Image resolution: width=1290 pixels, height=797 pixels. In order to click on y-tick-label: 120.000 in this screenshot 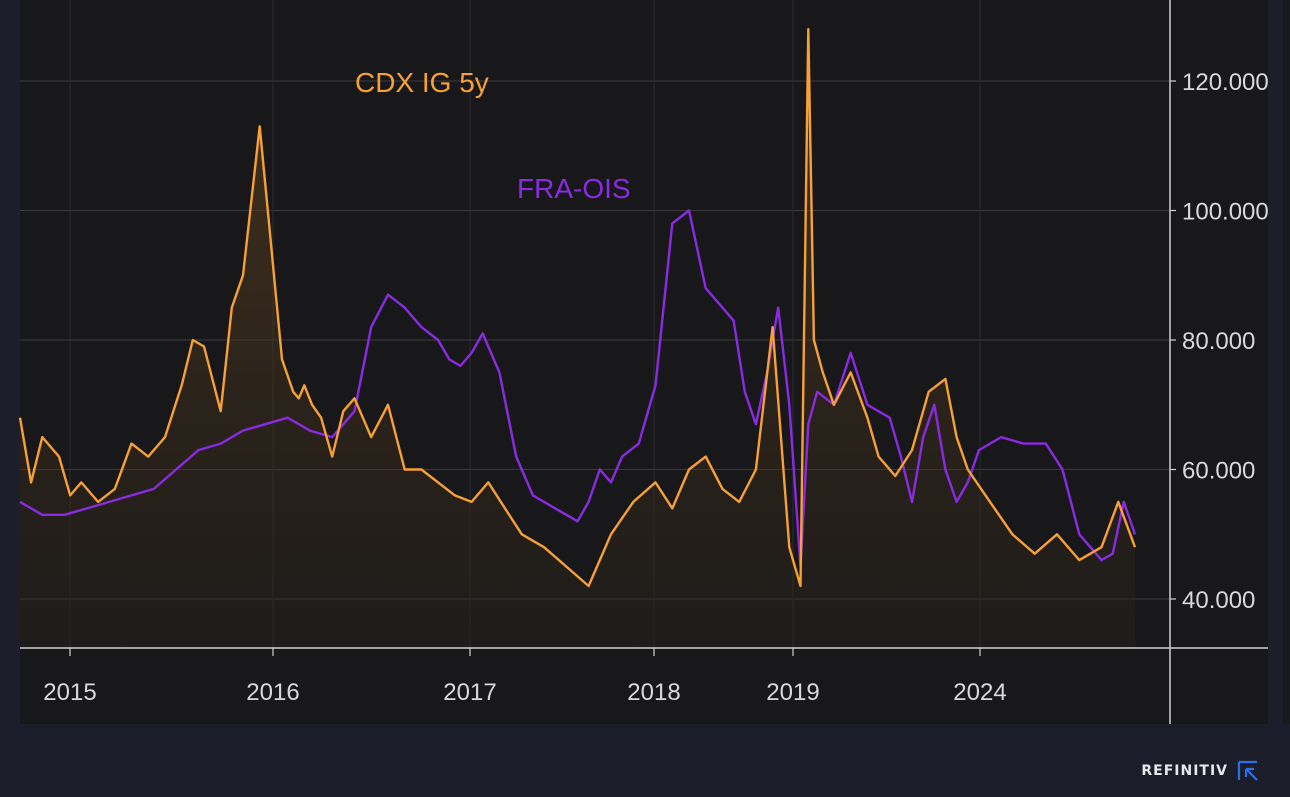, I will do `click(1225, 82)`.